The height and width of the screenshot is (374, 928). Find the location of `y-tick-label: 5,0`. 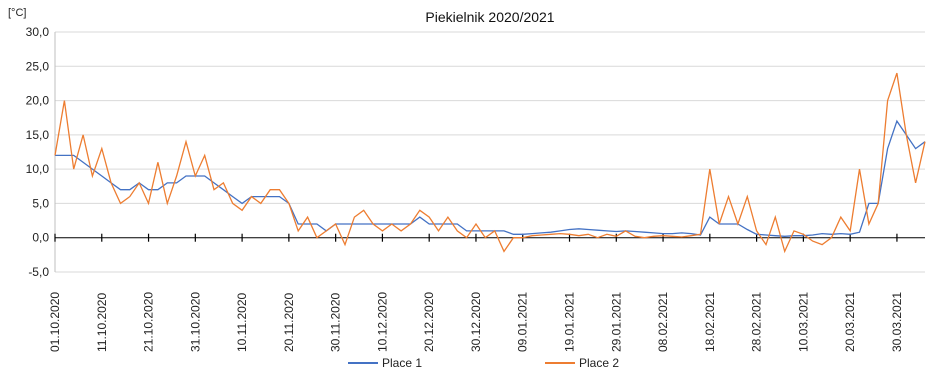

y-tick-label: 5,0 is located at coordinates (40, 203).